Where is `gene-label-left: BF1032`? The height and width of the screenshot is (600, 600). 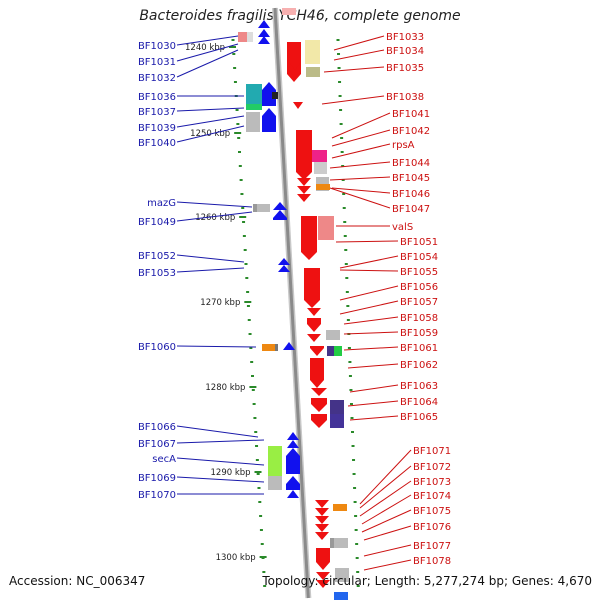
gene-label-left: BF1032 is located at coordinates (157, 78).